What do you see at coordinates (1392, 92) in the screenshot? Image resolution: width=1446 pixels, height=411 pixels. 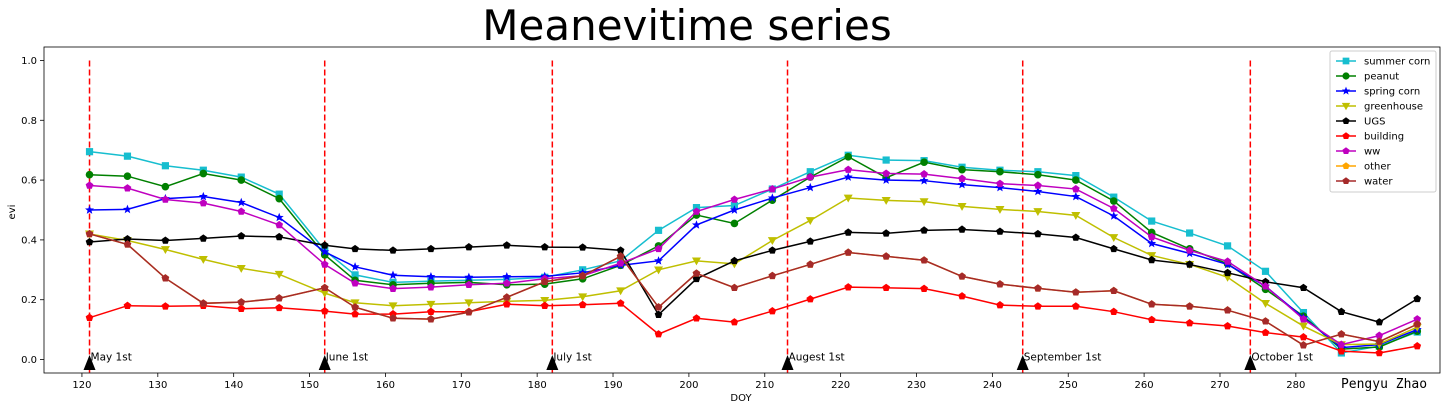 I see `legend-label: spring corn` at bounding box center [1392, 92].